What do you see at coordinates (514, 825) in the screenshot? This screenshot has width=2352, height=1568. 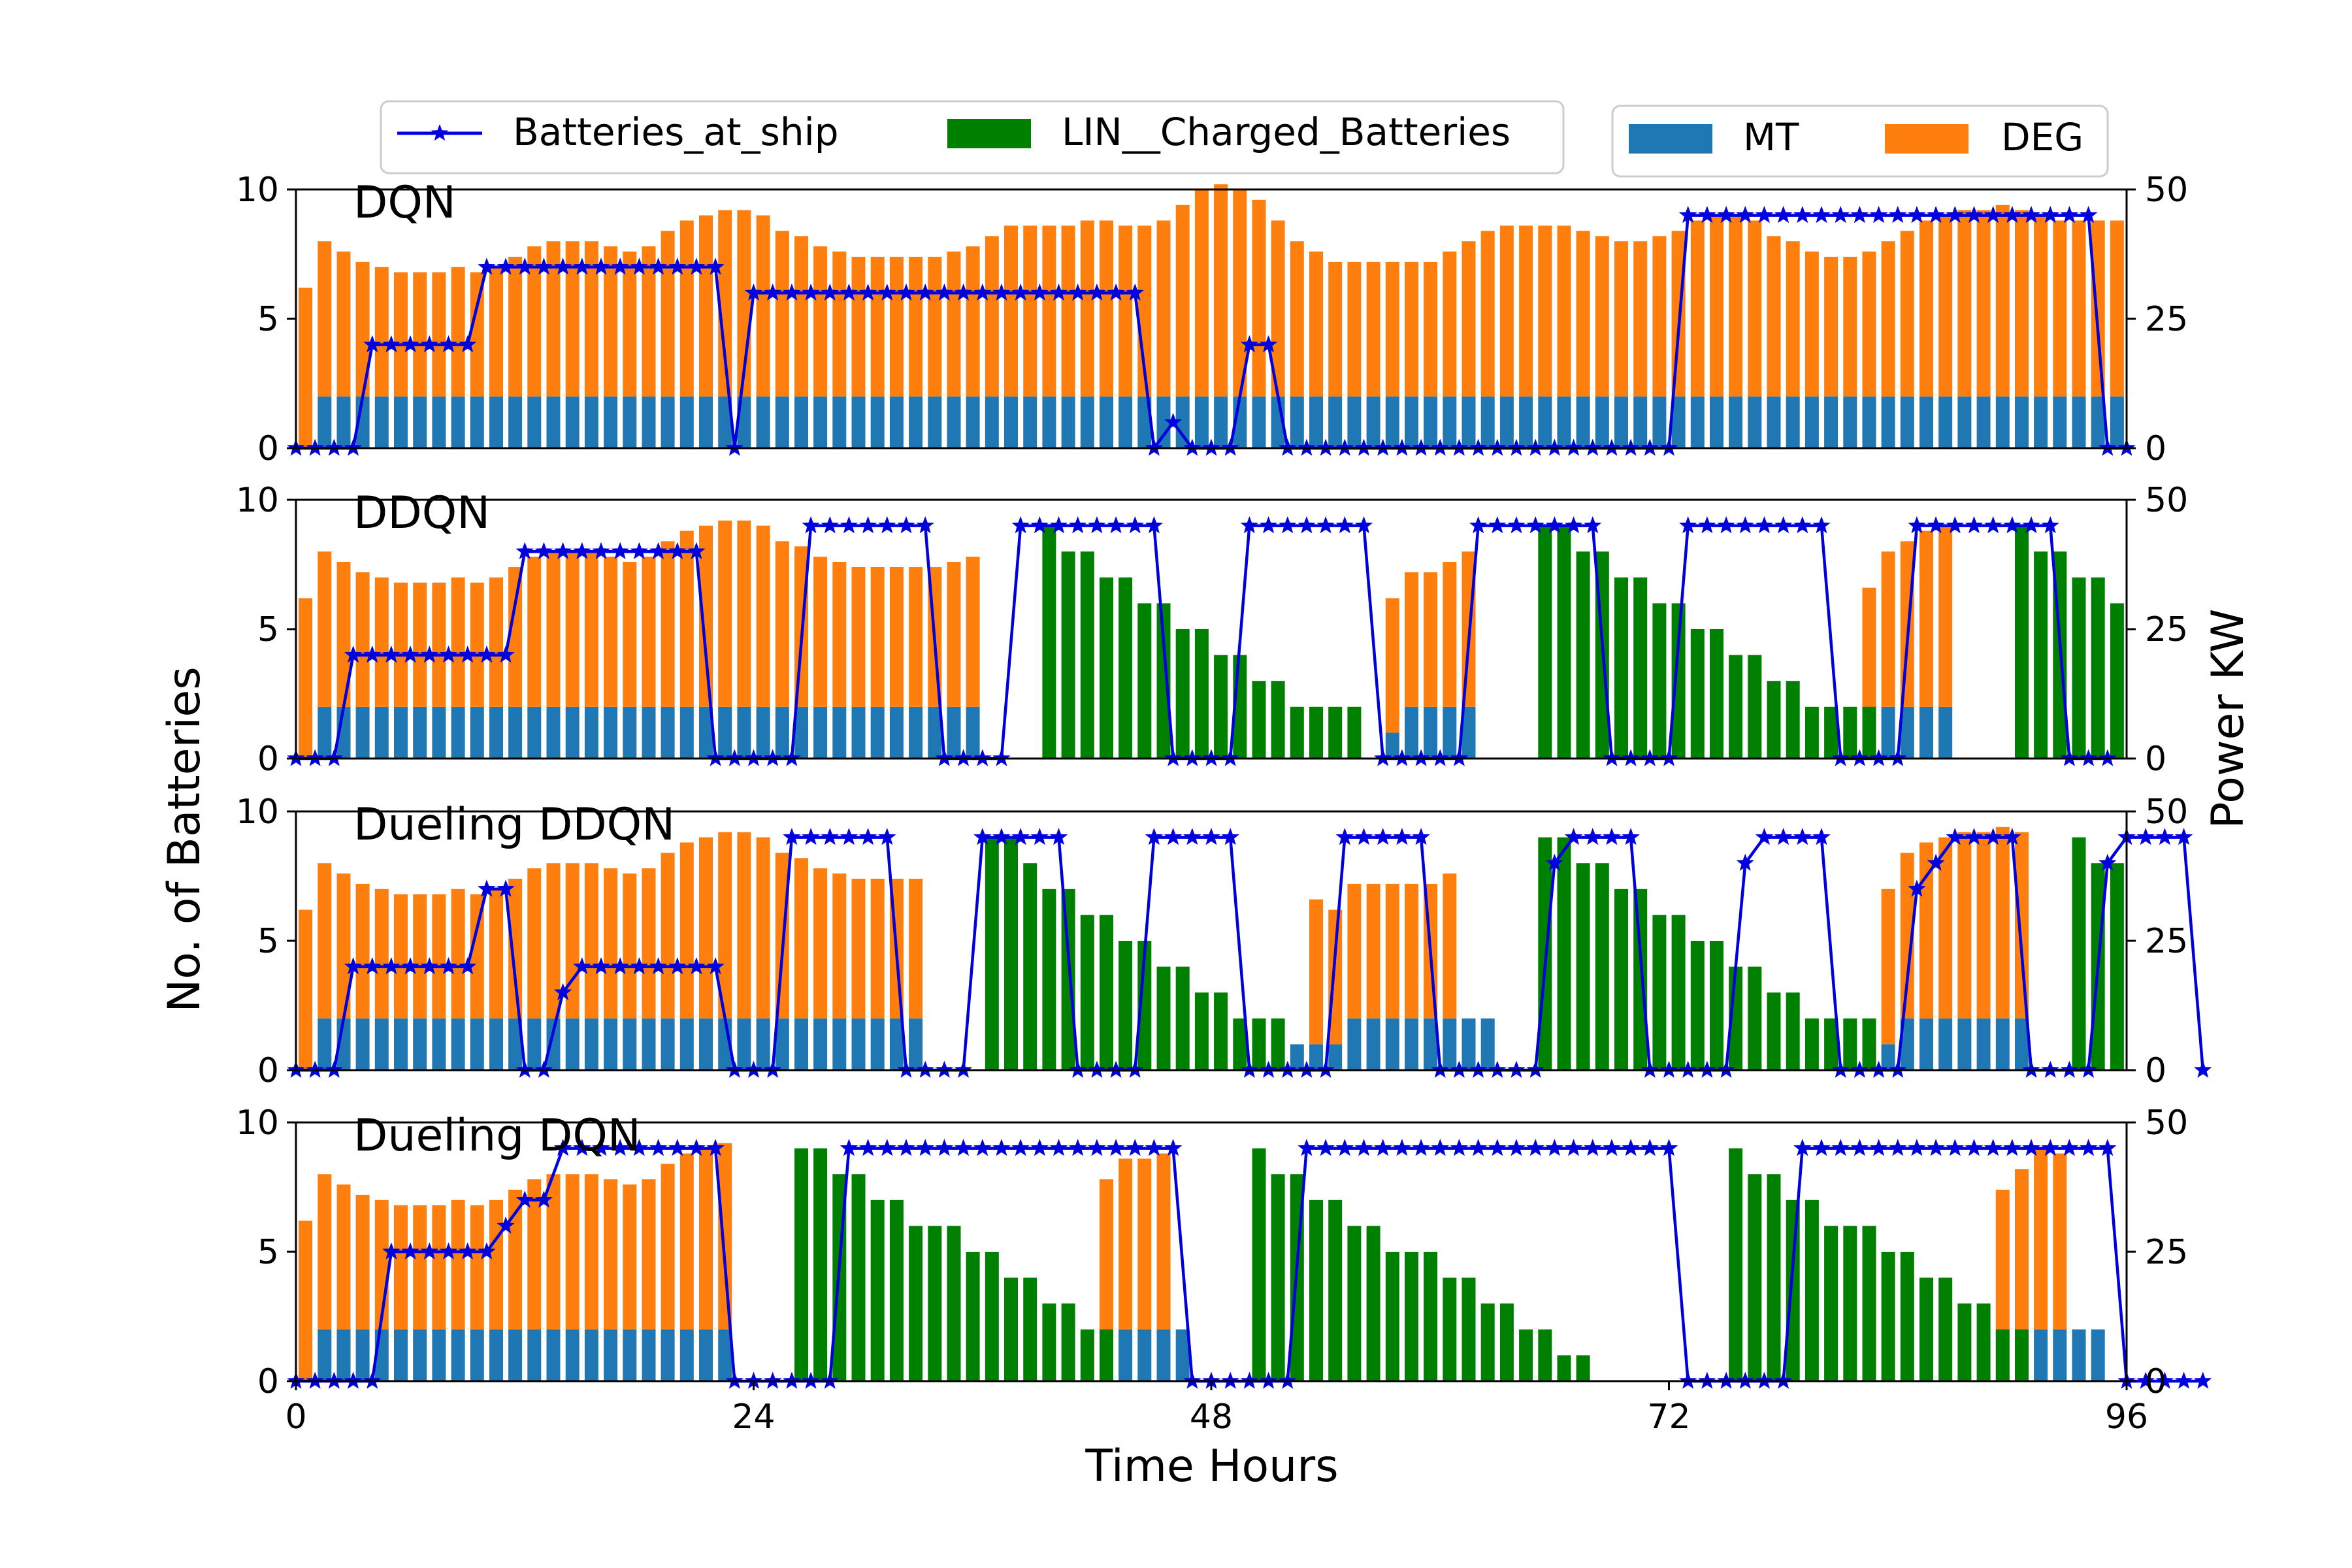 I see `panel-title: Dueling DDQN` at bounding box center [514, 825].